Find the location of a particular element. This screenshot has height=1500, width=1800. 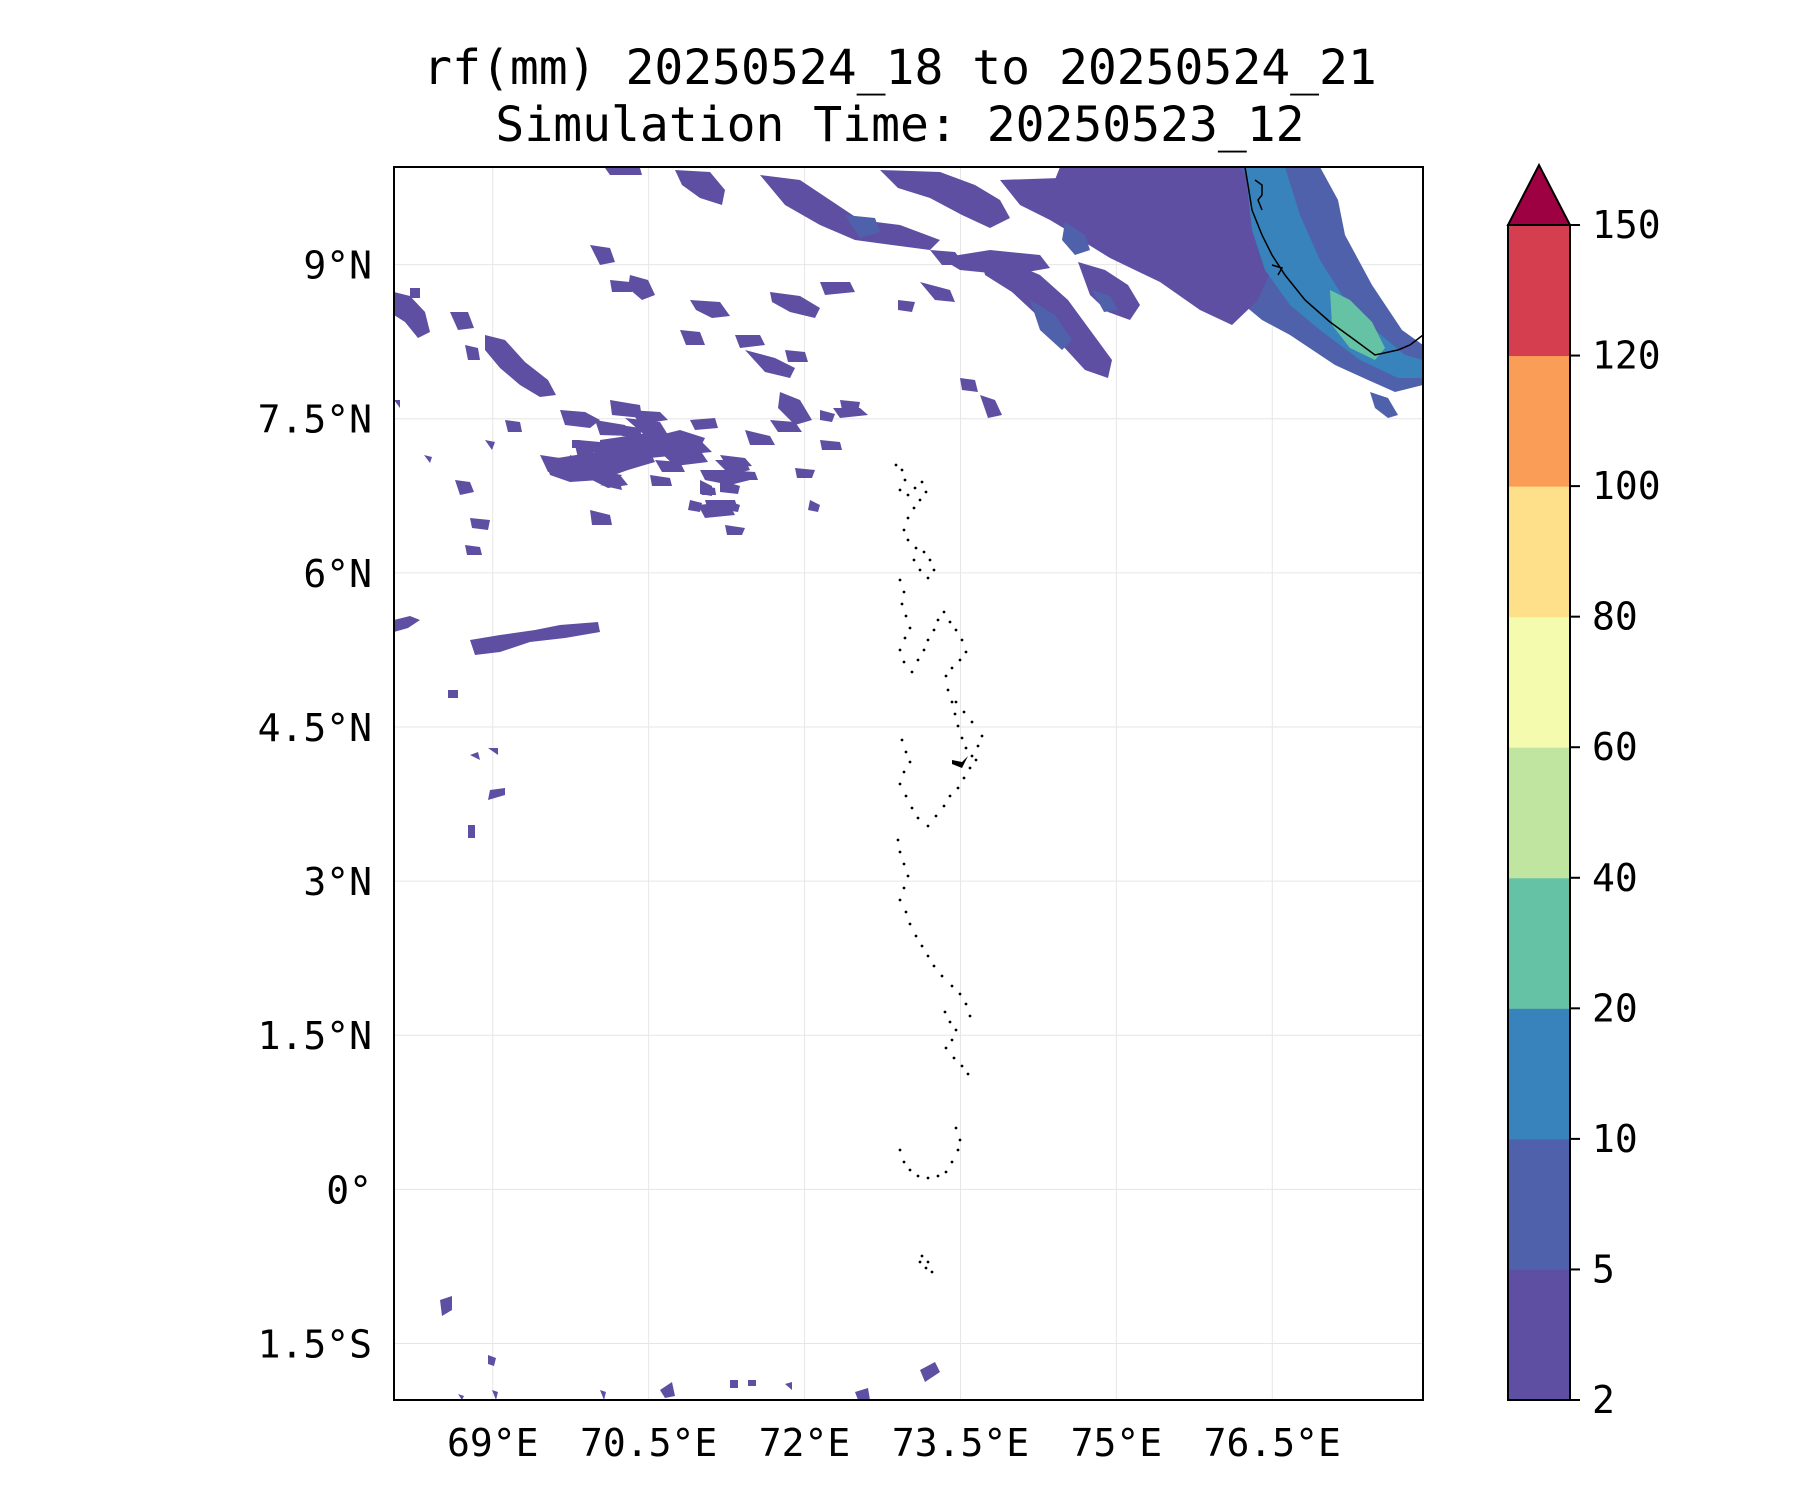

colorbar-label: 5 is located at coordinates (1603, 1269).